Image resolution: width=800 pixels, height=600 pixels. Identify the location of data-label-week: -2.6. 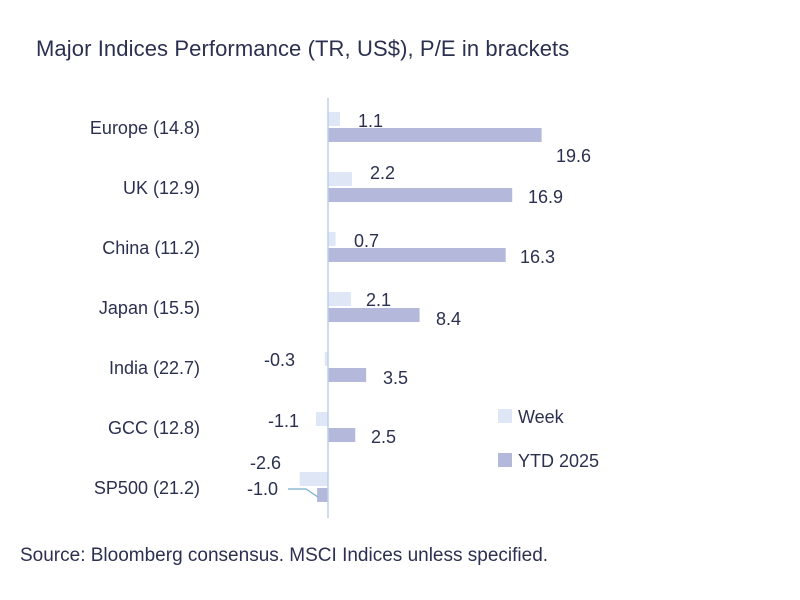
(265, 463).